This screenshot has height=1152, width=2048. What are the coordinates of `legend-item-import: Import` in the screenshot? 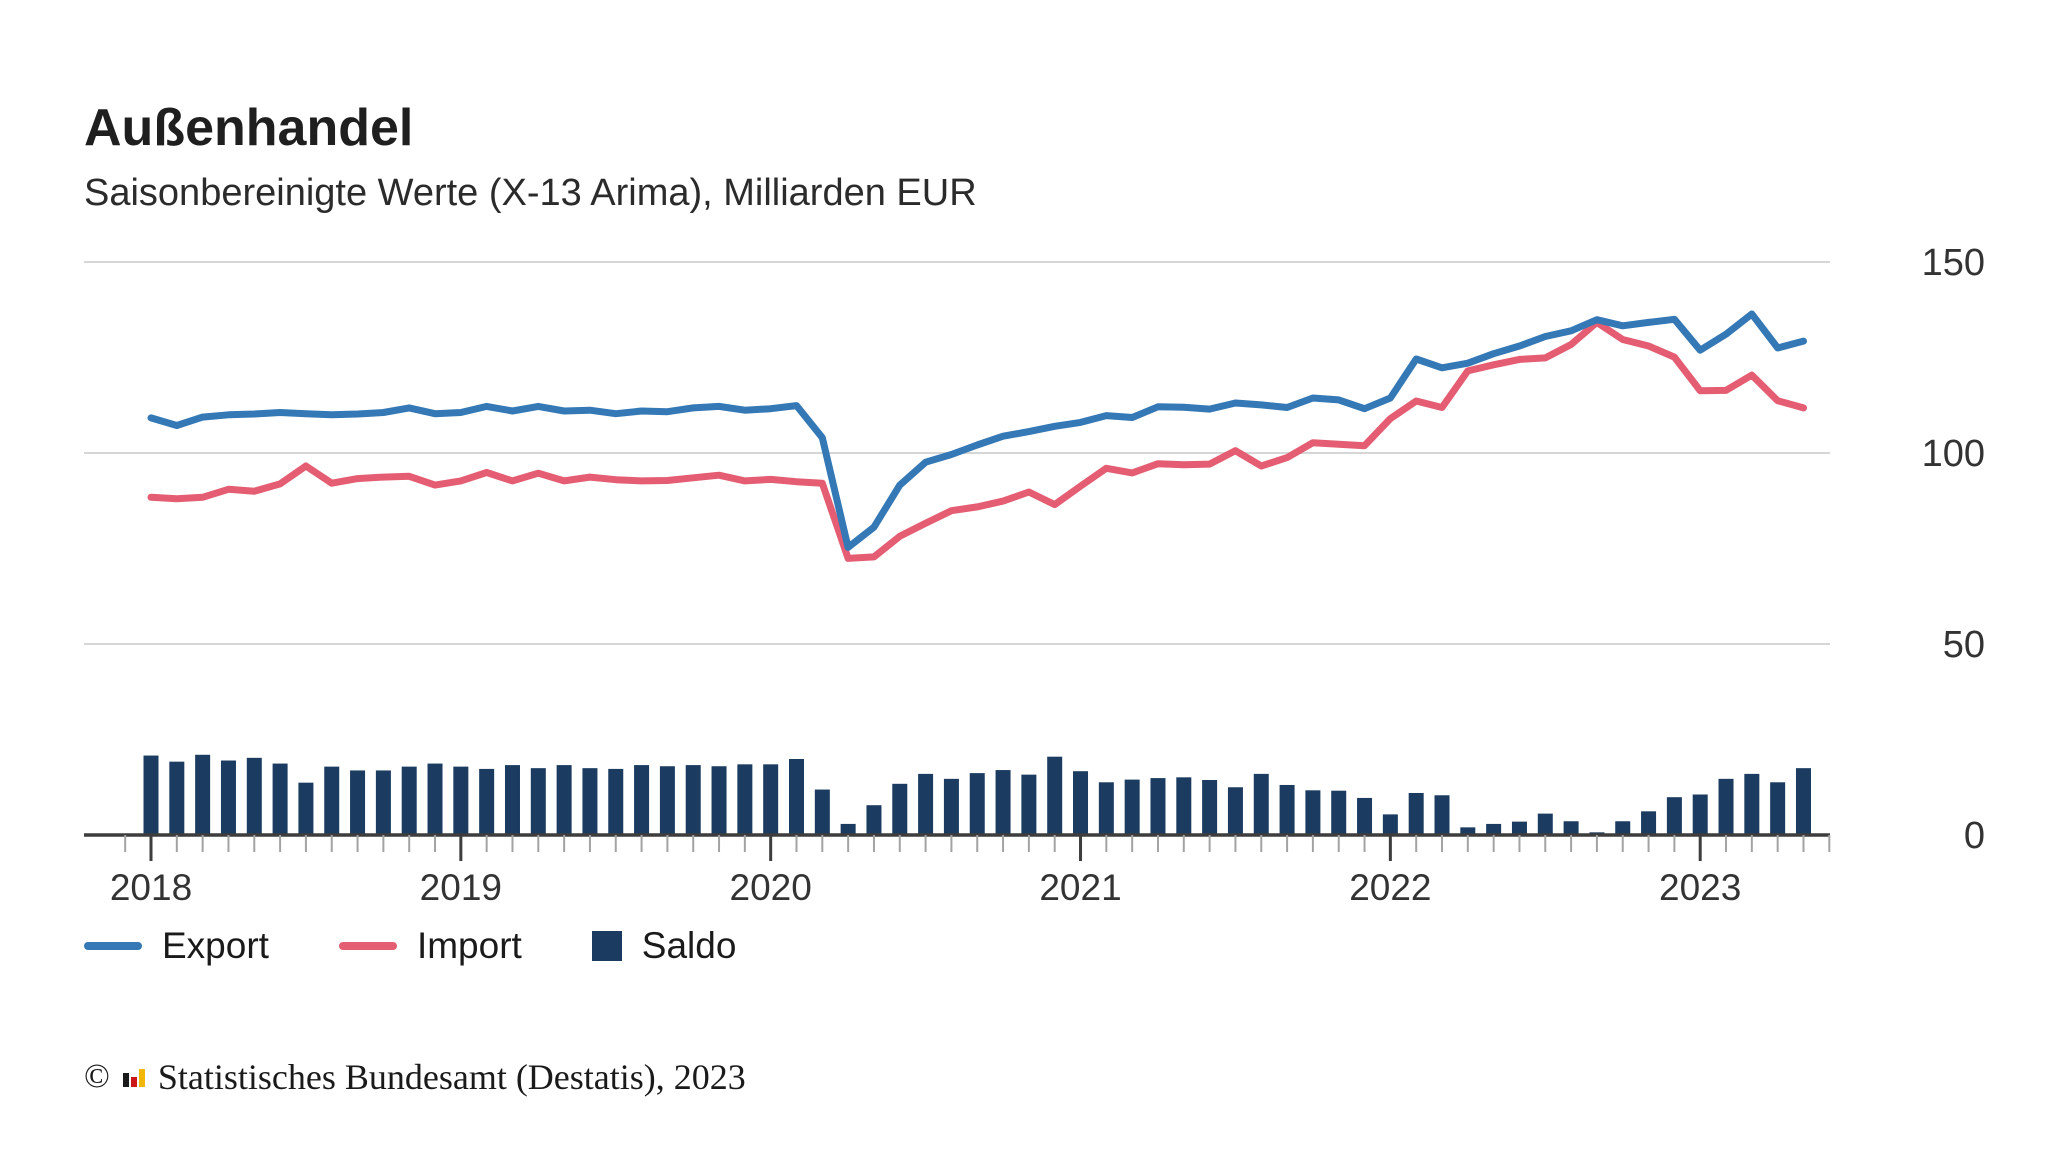 It's located at (430, 946).